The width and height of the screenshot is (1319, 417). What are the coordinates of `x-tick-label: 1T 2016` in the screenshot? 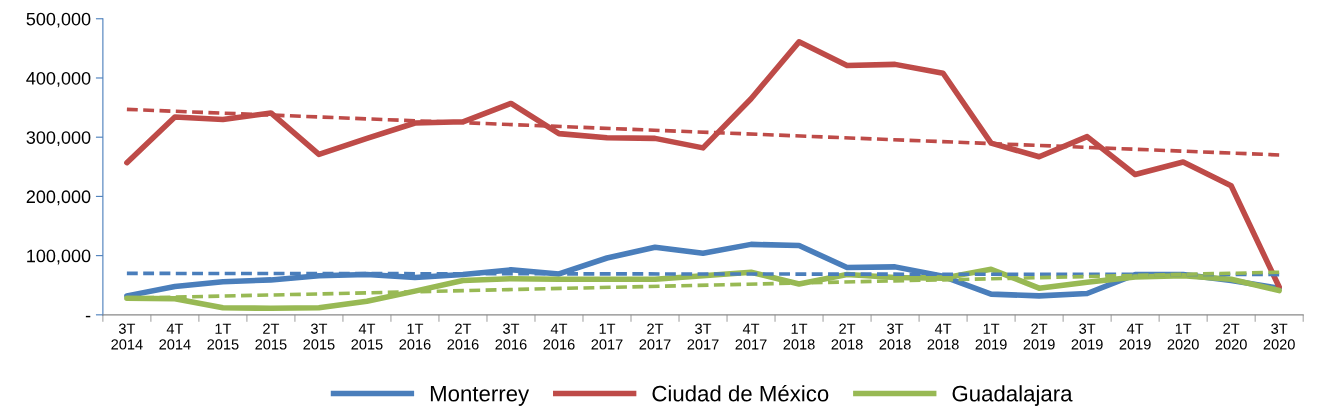 It's located at (415, 336).